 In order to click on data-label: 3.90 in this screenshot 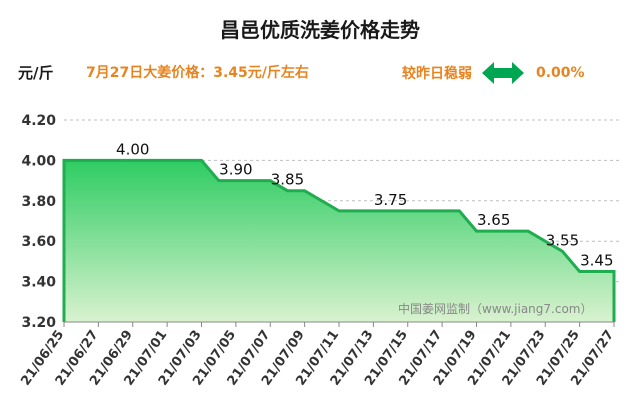, I will do `click(235, 170)`.